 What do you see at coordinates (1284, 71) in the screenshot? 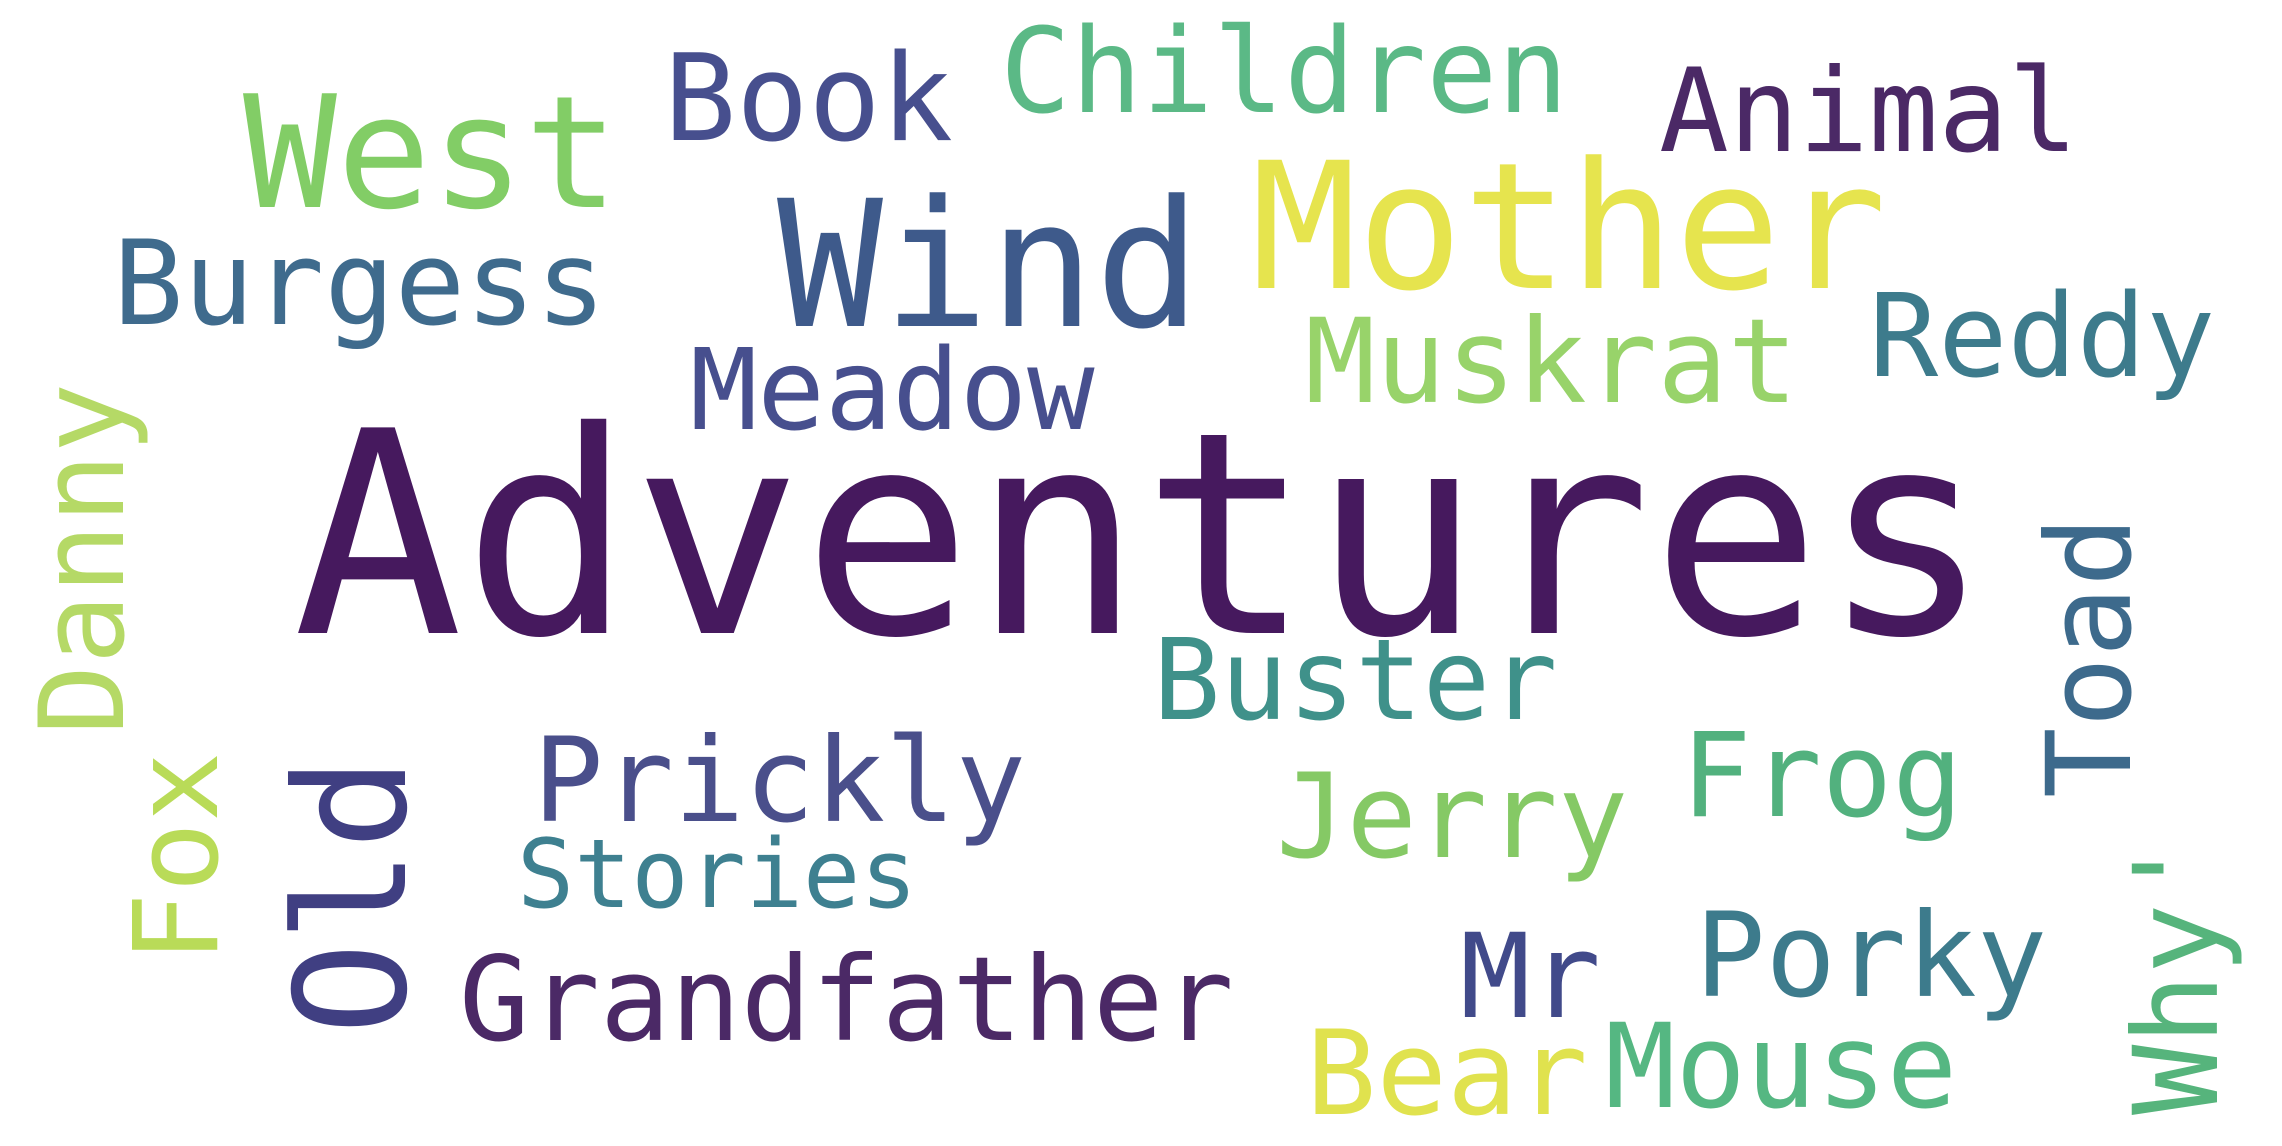
I see `word-children: Children` at bounding box center [1284, 71].